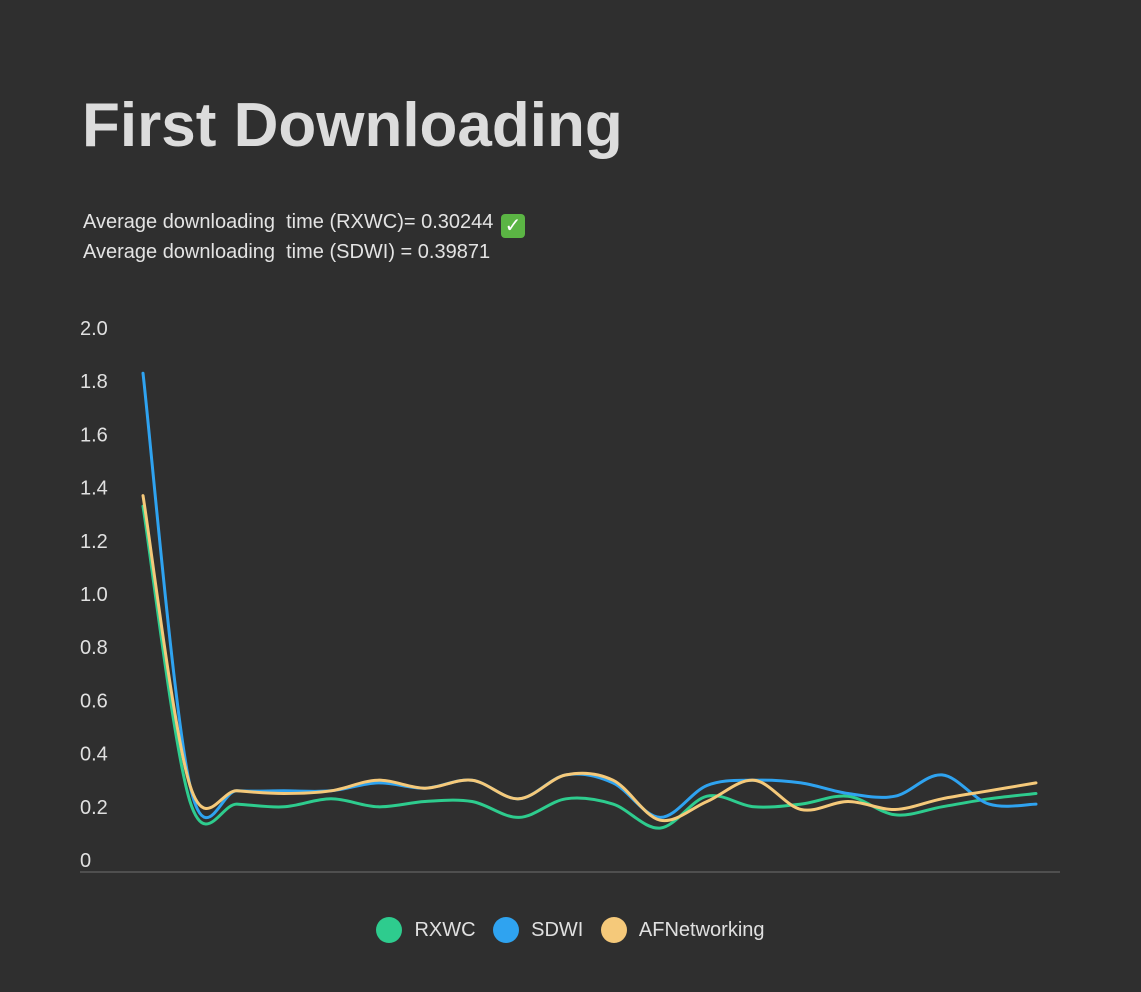 The image size is (1141, 992). I want to click on legend-item-rxwc: RXWC, so click(426, 930).